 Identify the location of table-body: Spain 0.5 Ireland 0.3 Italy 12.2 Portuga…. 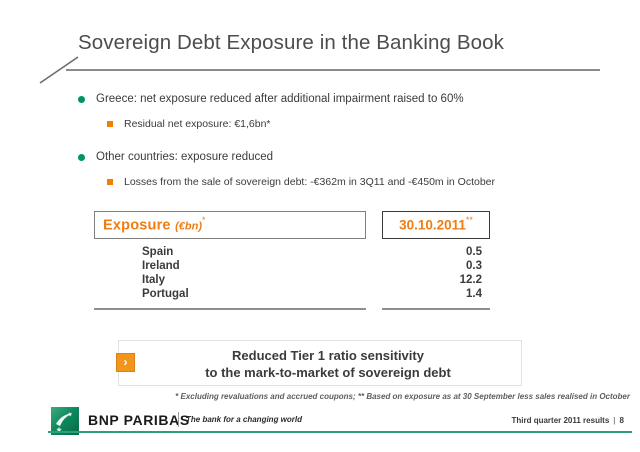
(292, 274).